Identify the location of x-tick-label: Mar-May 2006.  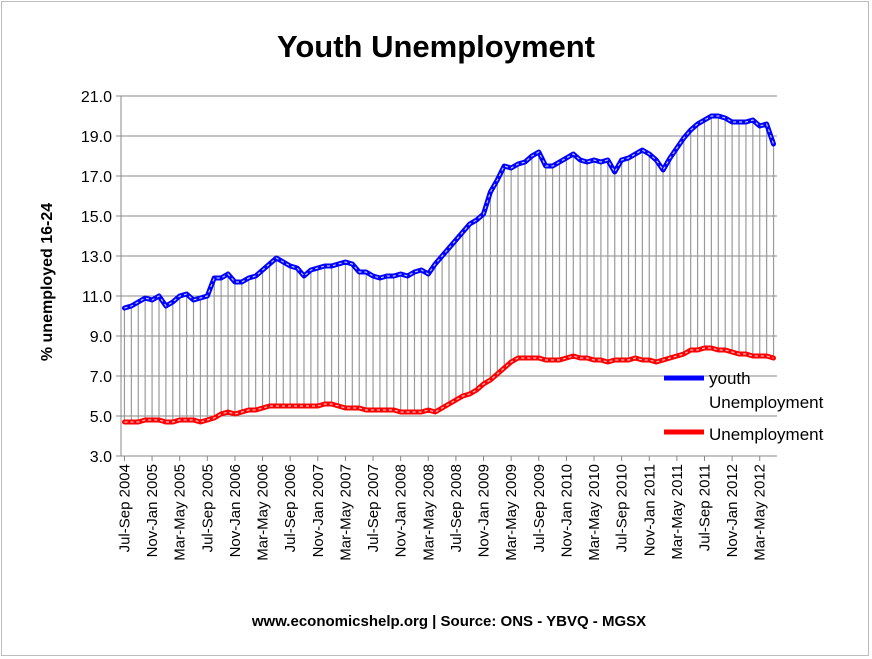
(263, 512).